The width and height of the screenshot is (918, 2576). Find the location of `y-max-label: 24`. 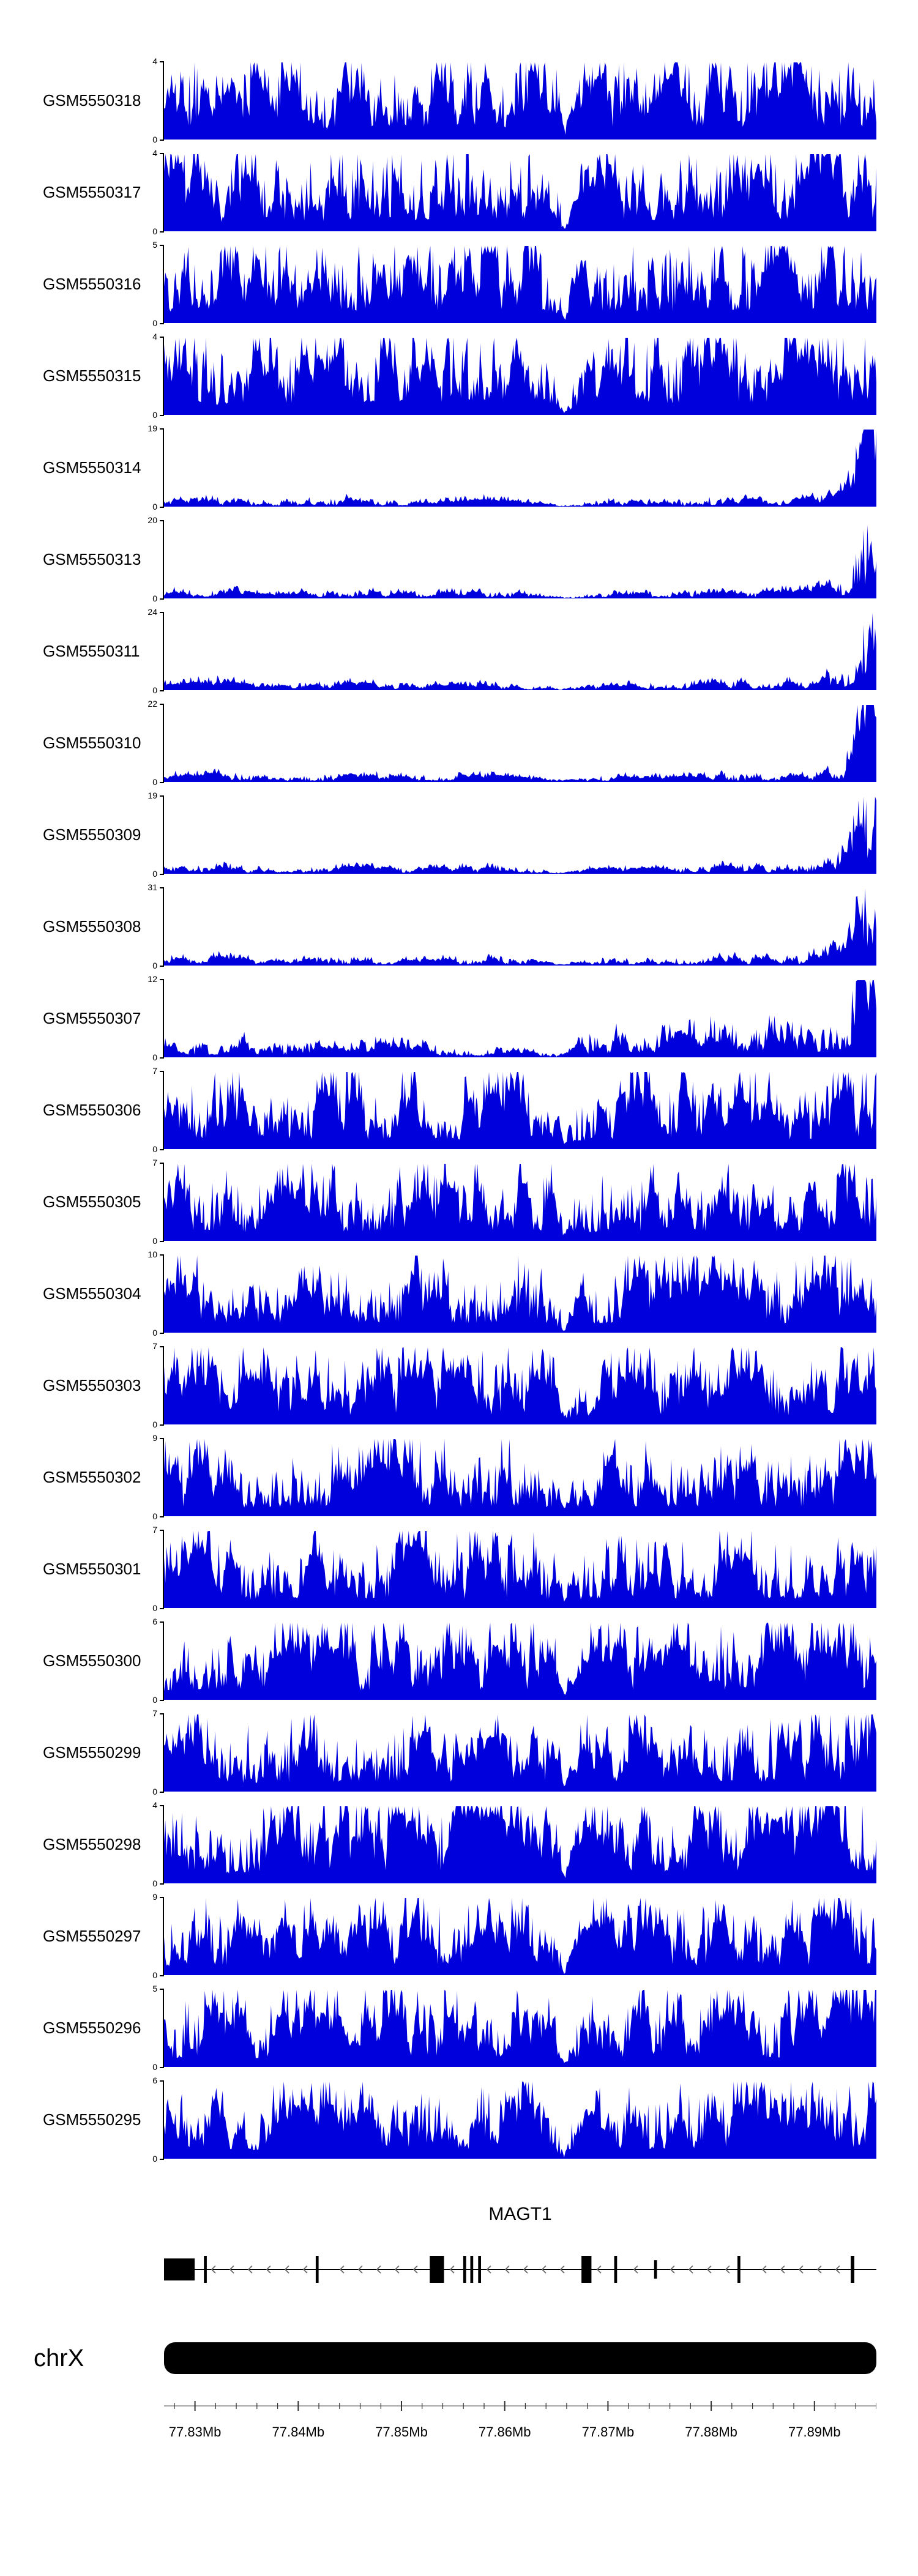

y-max-label: 24 is located at coordinates (152, 612).